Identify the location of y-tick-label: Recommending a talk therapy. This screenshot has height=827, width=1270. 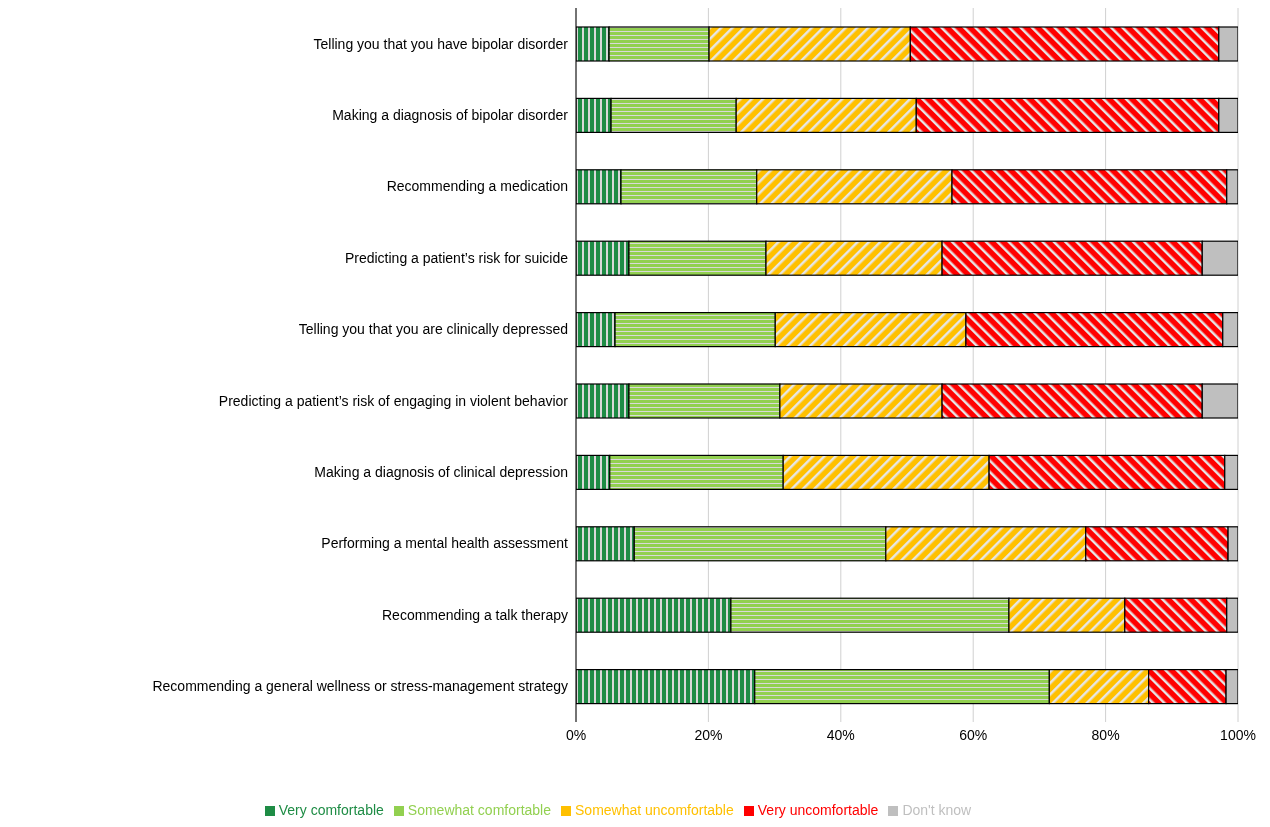
(475, 614).